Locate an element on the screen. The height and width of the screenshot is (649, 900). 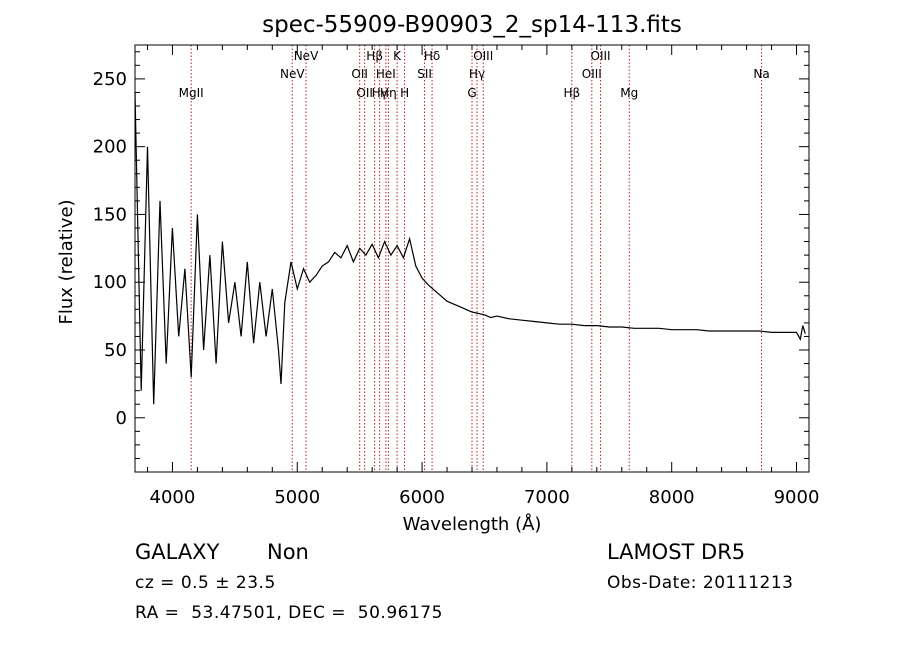
marker-label-9: K is located at coordinates (397, 56).